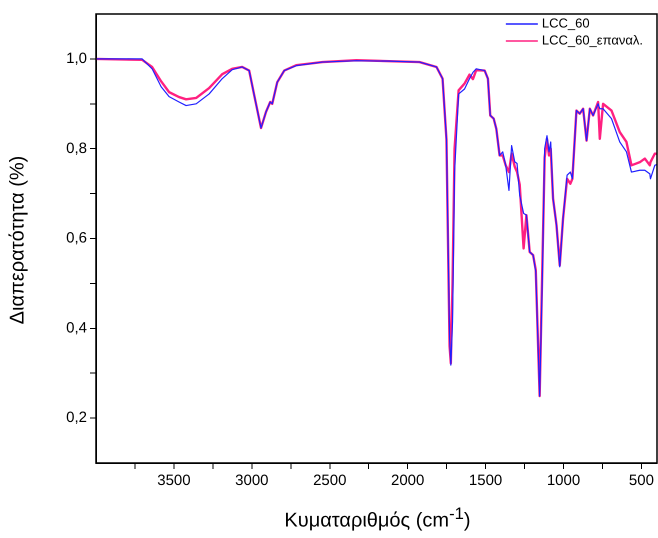  What do you see at coordinates (563, 481) in the screenshot?
I see `x-tick-label: 1000` at bounding box center [563, 481].